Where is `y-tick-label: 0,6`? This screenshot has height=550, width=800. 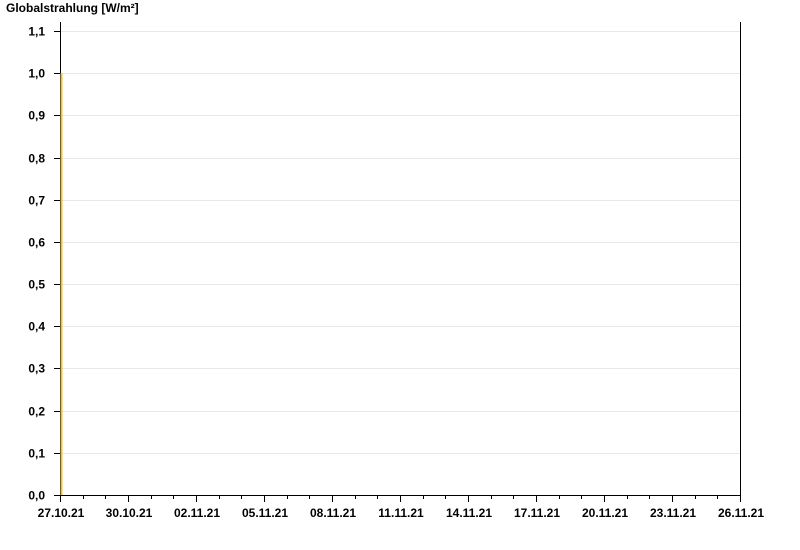 y-tick-label: 0,6 is located at coordinates (36, 243).